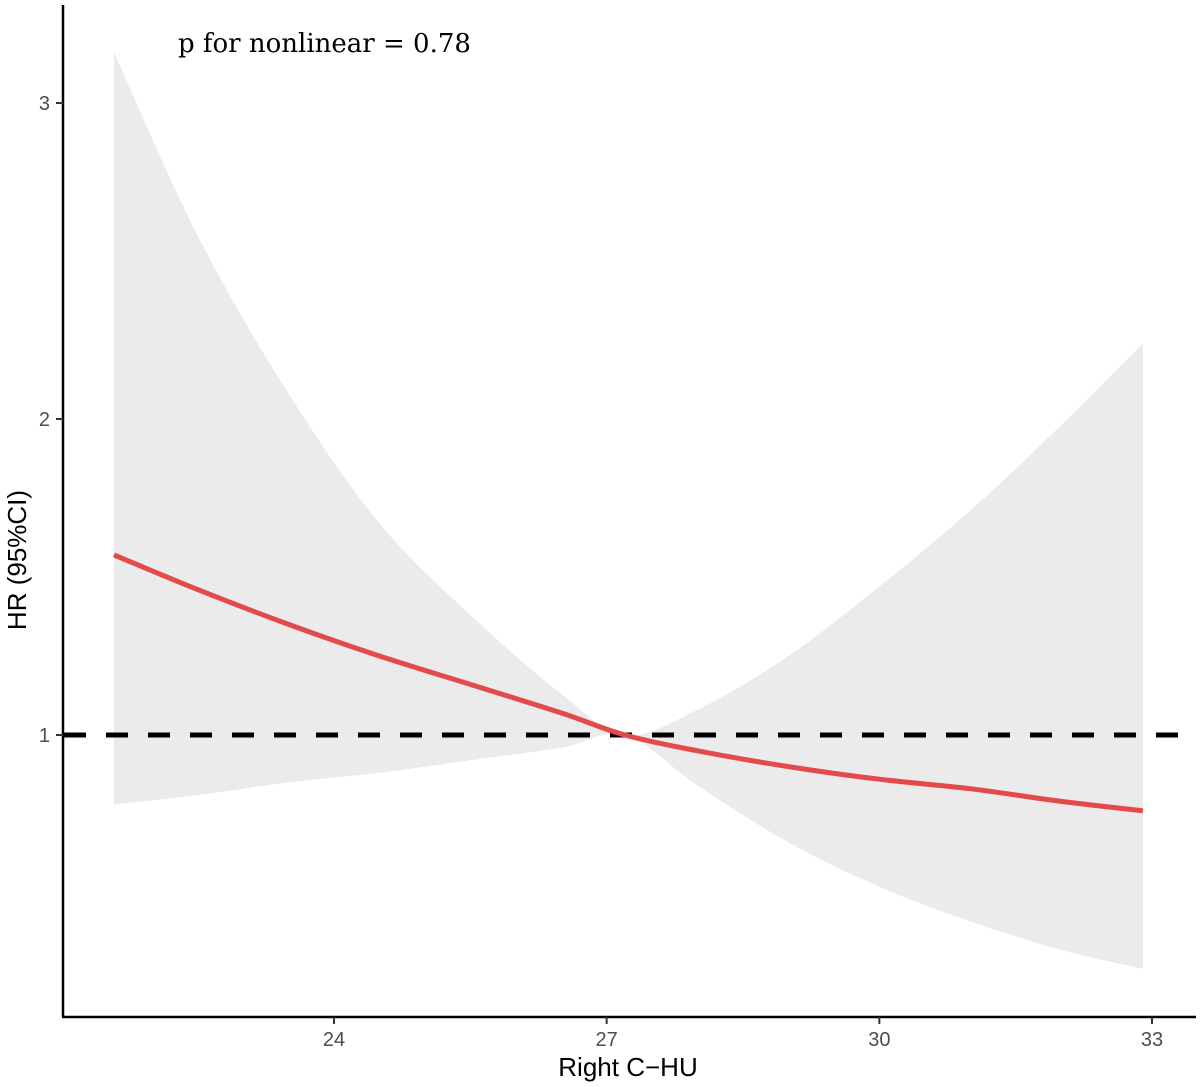  I want to click on y-axis: 1 2 3, so click(52, 511).